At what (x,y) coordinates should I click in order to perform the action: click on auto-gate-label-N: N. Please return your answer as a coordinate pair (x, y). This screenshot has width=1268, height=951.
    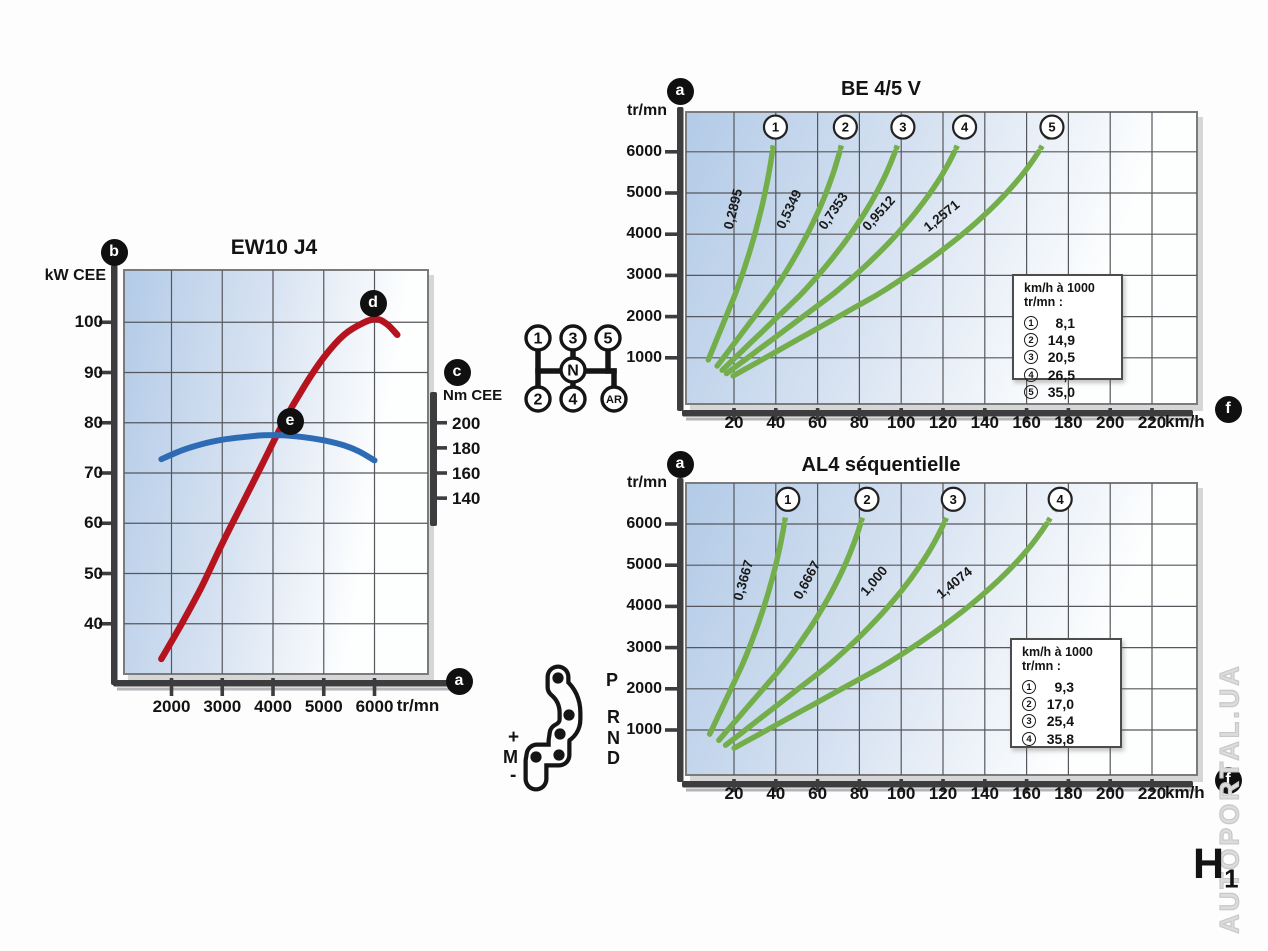
    Looking at the image, I should click on (613, 738).